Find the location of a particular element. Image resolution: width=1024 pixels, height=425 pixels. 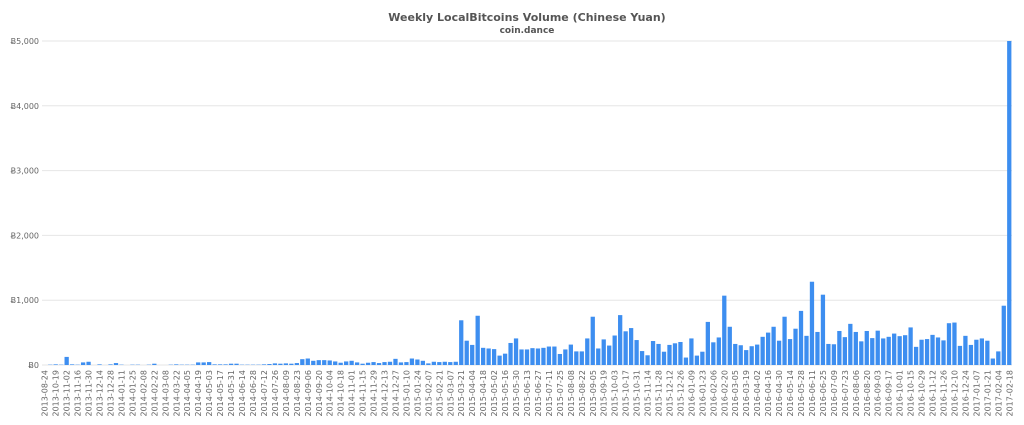

x-tick-label: 2014-02-08 is located at coordinates (143, 393).